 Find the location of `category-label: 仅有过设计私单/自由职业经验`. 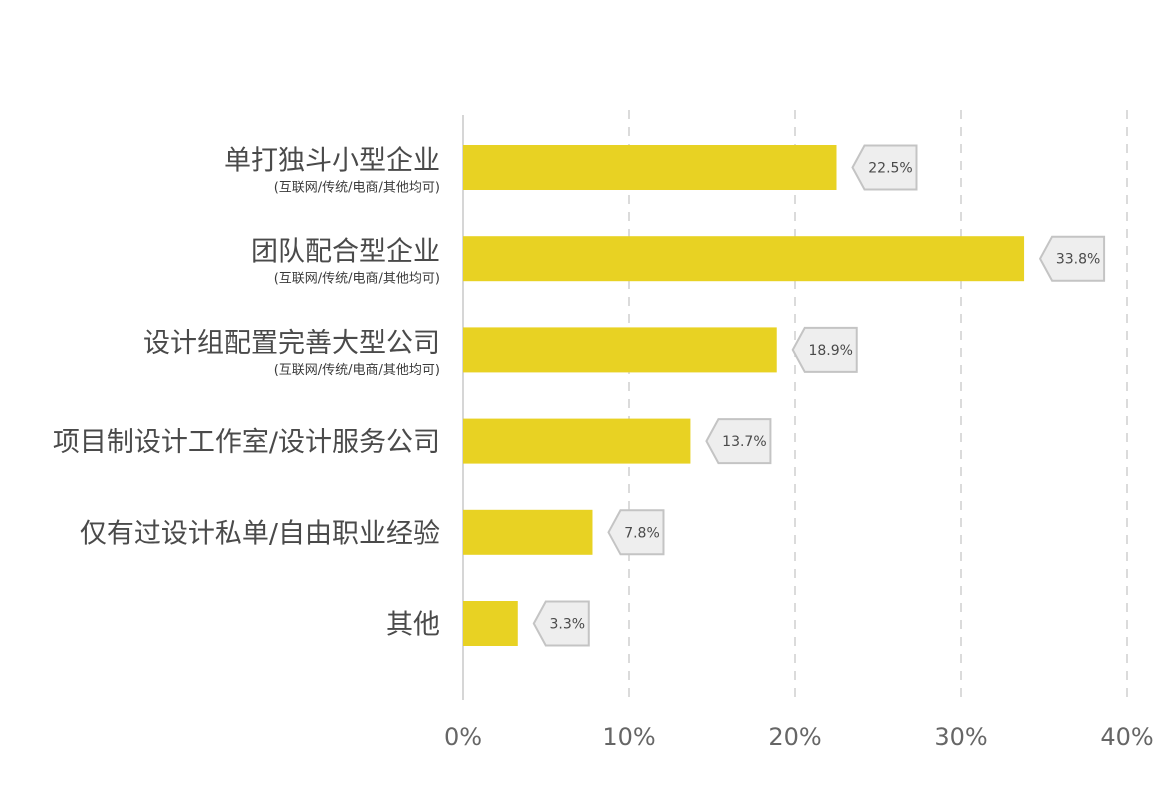

category-label: 仅有过设计私单/自由职业经验 is located at coordinates (260, 533).